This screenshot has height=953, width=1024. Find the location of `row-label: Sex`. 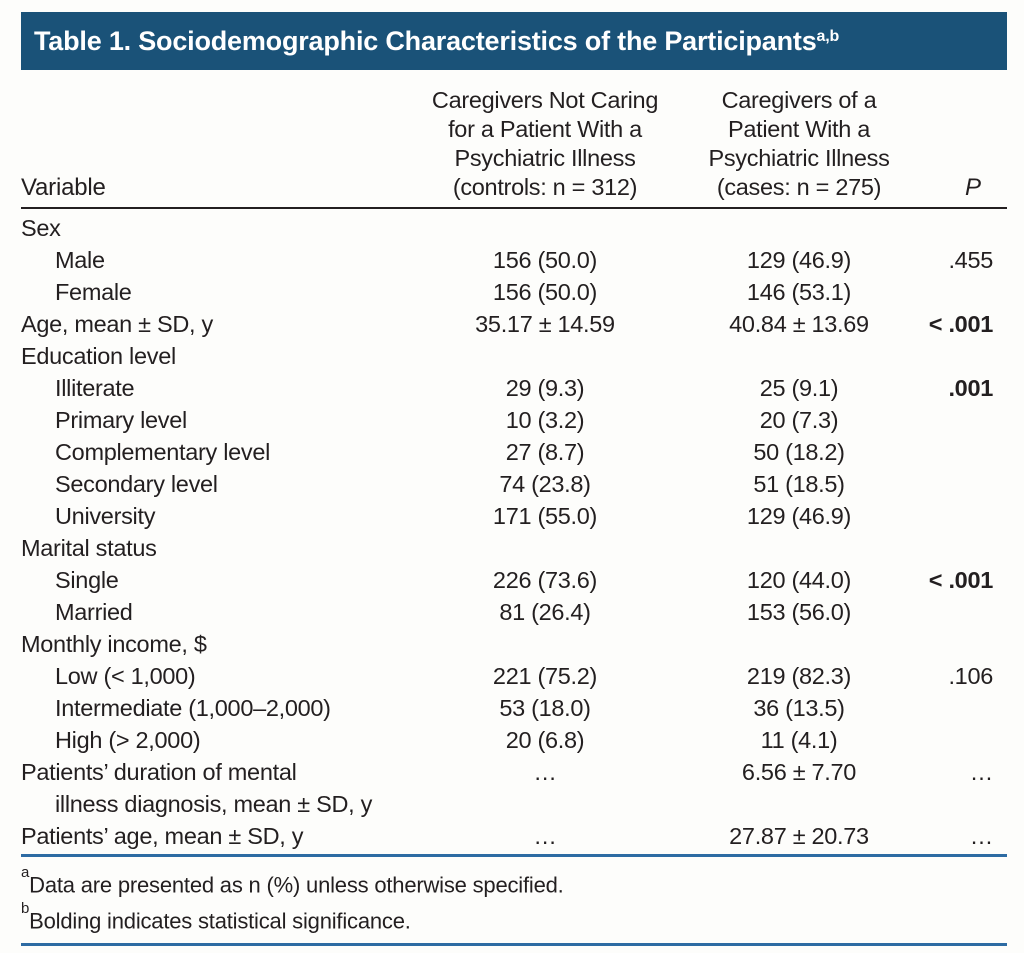

row-label: Sex is located at coordinates (41, 228).